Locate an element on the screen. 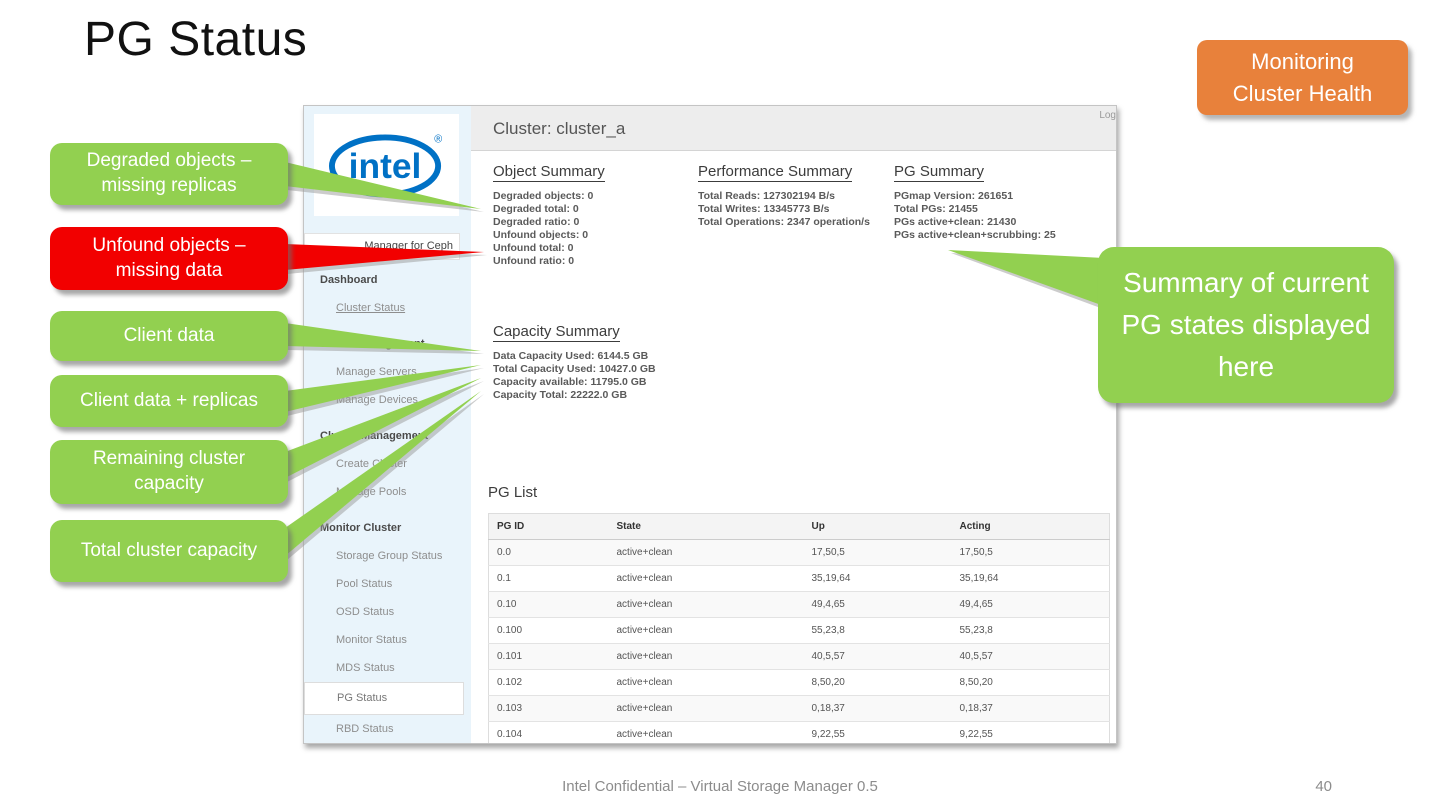 The image size is (1440, 810). intel-logo-graphic: intel ® is located at coordinates (385, 165).